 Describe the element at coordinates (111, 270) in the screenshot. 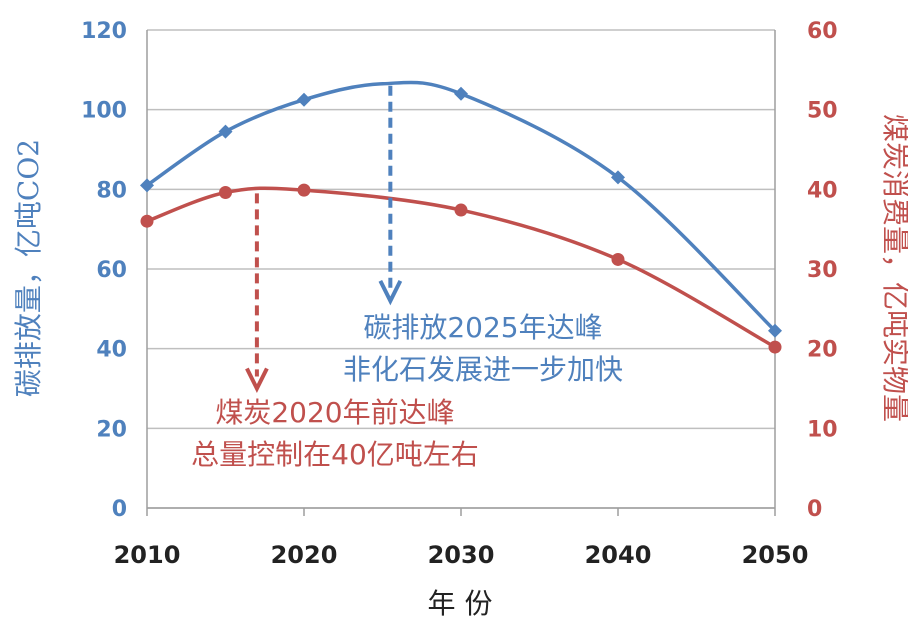

I see `left-y-tick-label: 60` at that location.